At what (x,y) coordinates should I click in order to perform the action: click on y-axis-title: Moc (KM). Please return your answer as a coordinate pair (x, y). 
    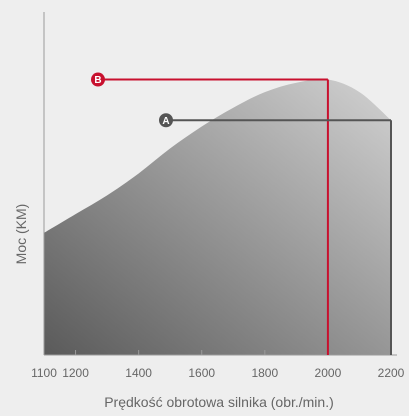
    Looking at the image, I should click on (21, 234).